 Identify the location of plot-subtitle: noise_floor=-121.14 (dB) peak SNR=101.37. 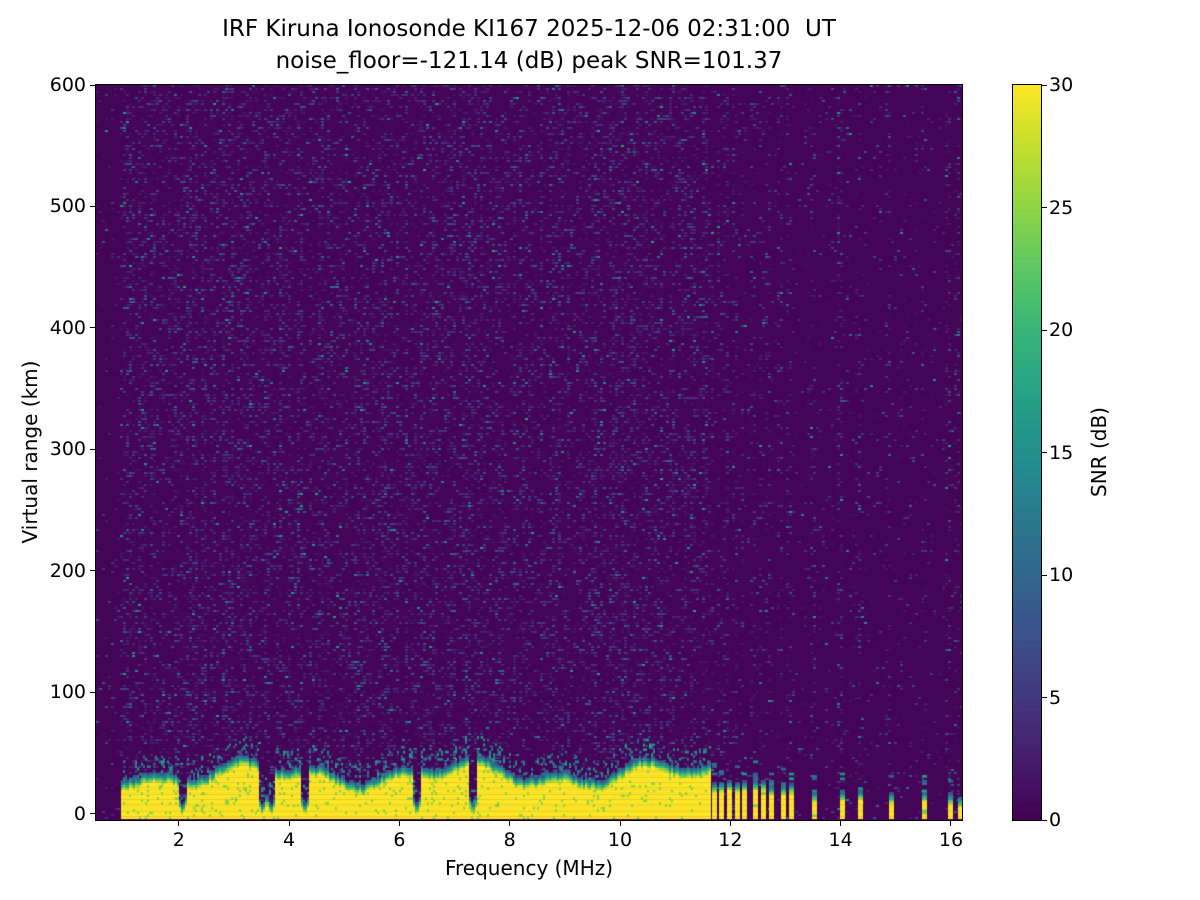
(529, 61).